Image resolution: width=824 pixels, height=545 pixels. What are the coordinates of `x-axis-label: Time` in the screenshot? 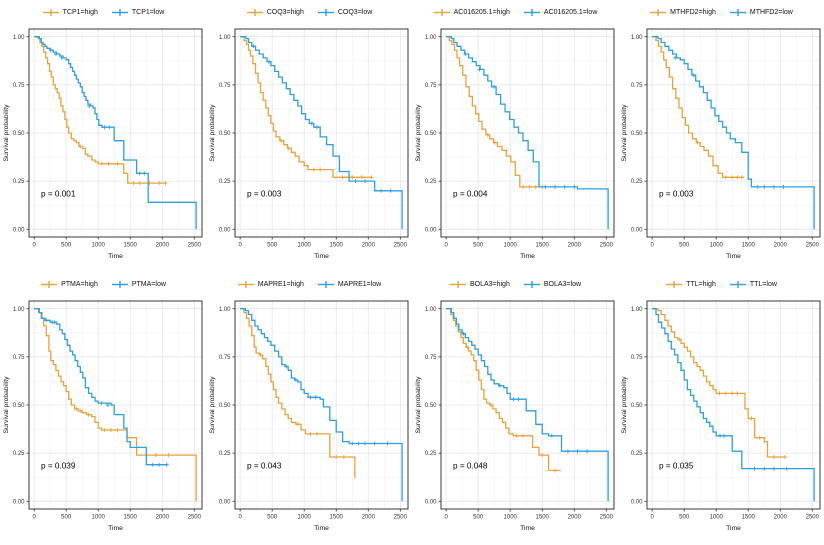 It's located at (115, 256).